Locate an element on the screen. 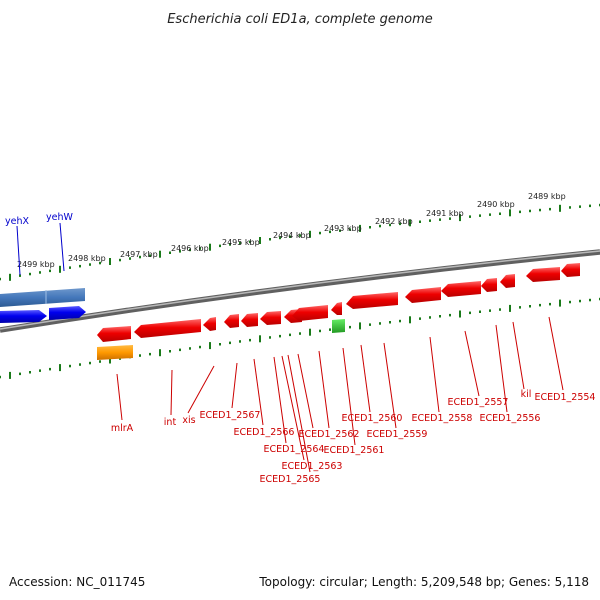  gene-label-kil: kil is located at coordinates (526, 394).